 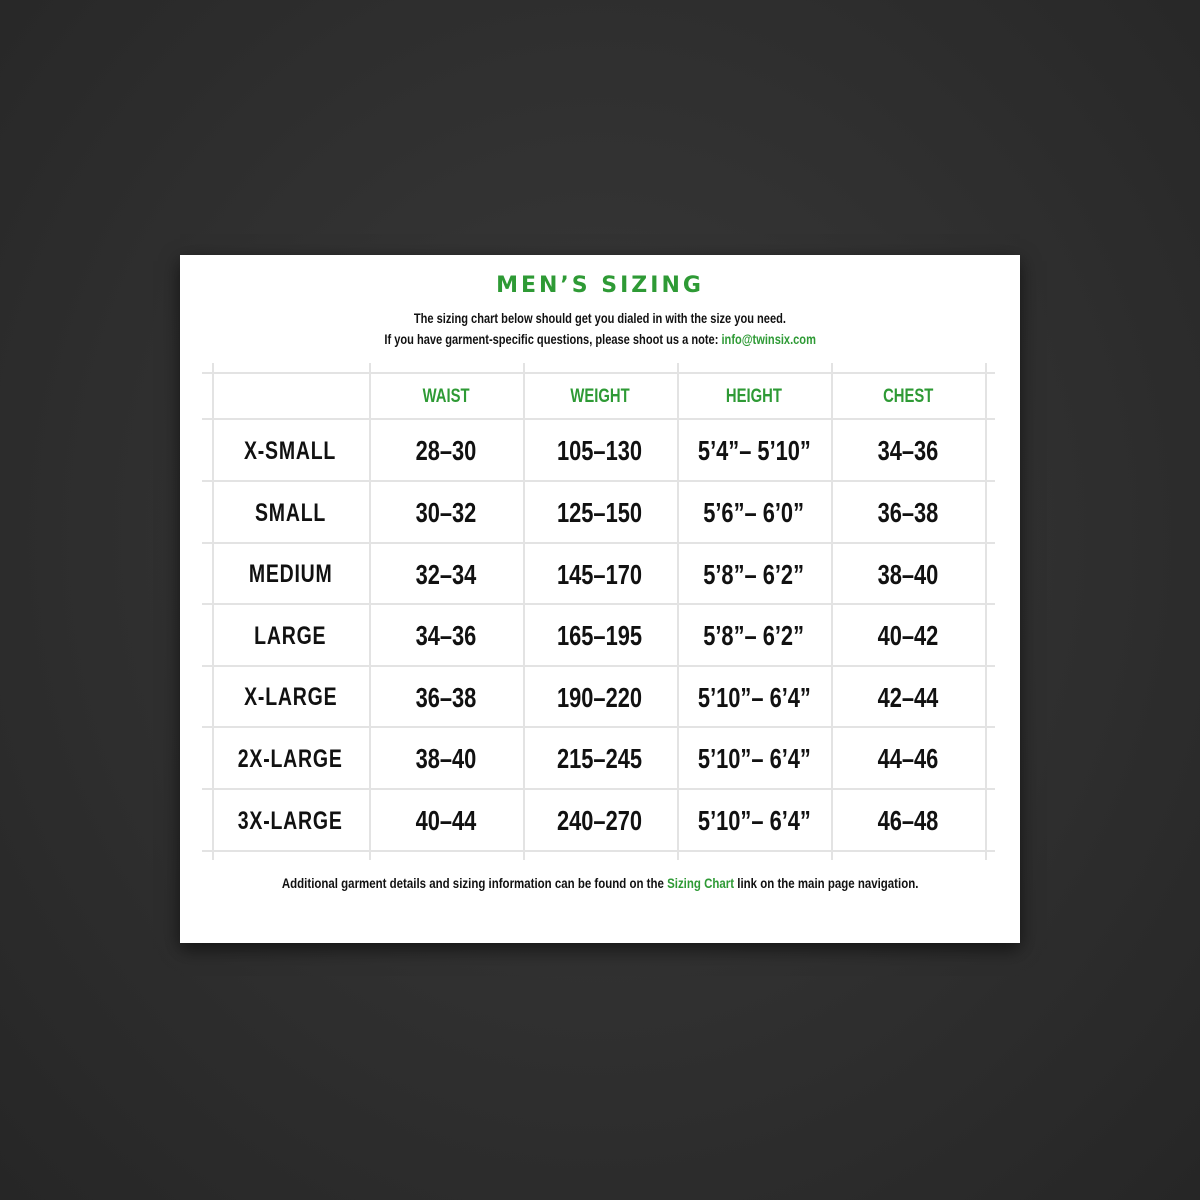 I want to click on height-cell-text: 5’6”– 6’0”, so click(x=754, y=512).